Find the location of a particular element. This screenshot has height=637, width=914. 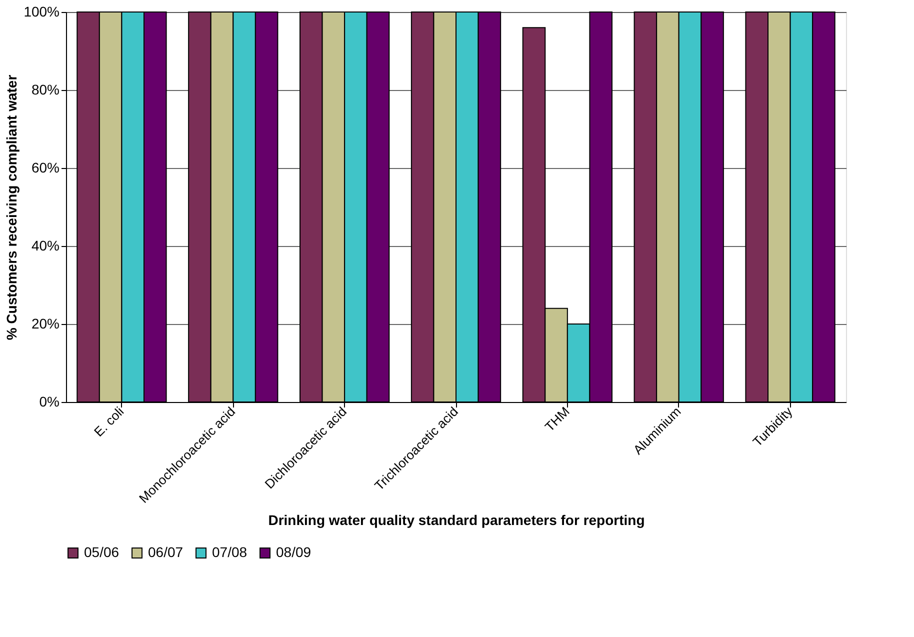

y-tick-label: 100% is located at coordinates (42, 12).